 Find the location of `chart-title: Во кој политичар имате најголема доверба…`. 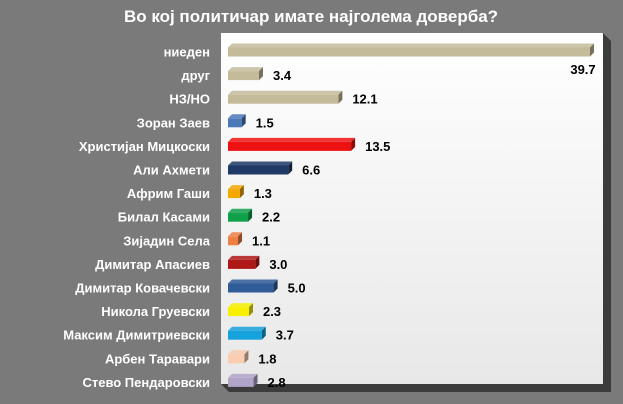

chart-title: Во кој политичар имате најголема доверба… is located at coordinates (311, 16).